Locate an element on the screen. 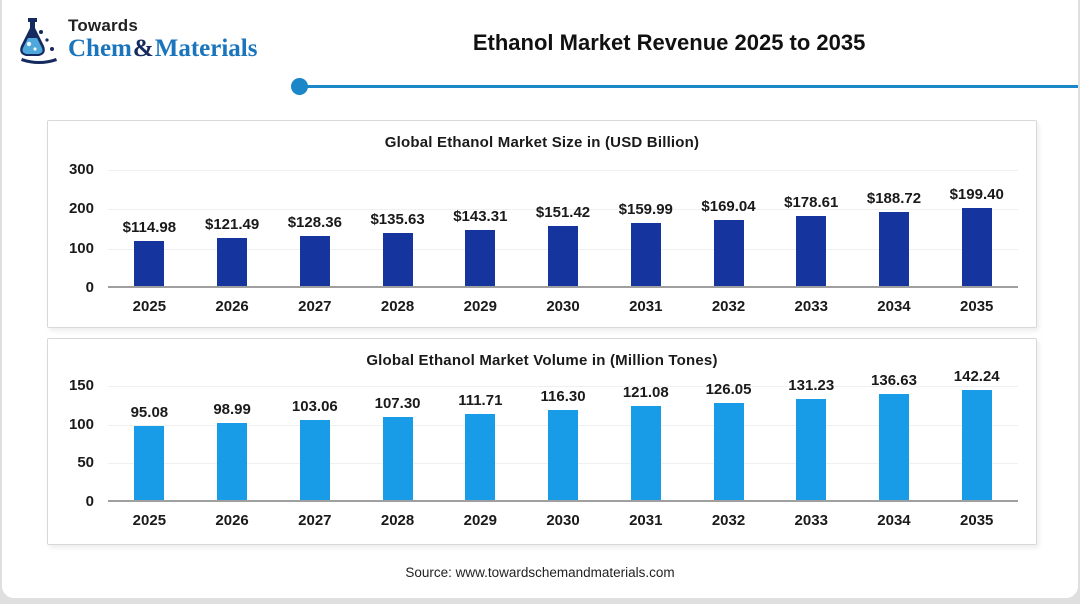  y-tick-label: 100 is located at coordinates (81, 248).